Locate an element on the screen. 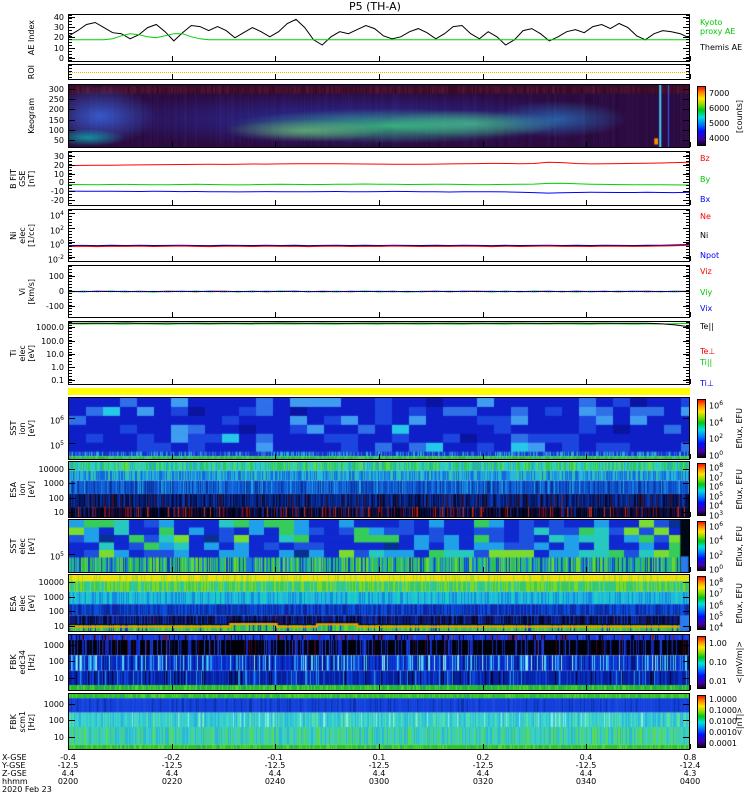  colorbar-tick: 0.10 is located at coordinates (718, 662).